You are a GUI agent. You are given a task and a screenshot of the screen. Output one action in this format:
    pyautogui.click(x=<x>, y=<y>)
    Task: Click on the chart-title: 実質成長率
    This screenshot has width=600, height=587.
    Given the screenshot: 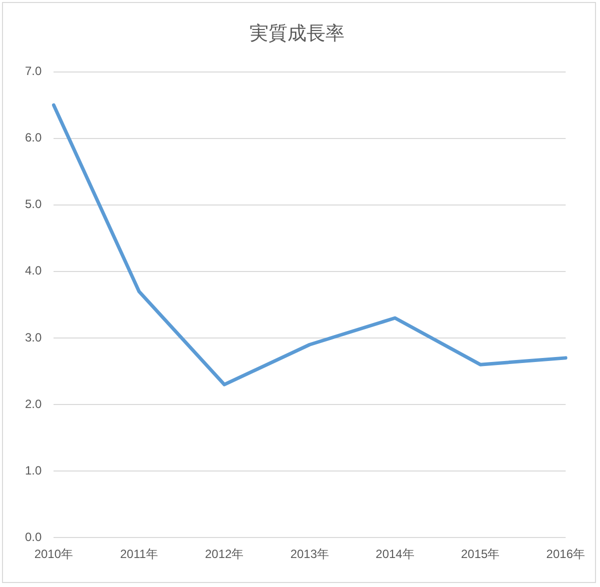 What is the action you would take?
    pyautogui.click(x=297, y=33)
    